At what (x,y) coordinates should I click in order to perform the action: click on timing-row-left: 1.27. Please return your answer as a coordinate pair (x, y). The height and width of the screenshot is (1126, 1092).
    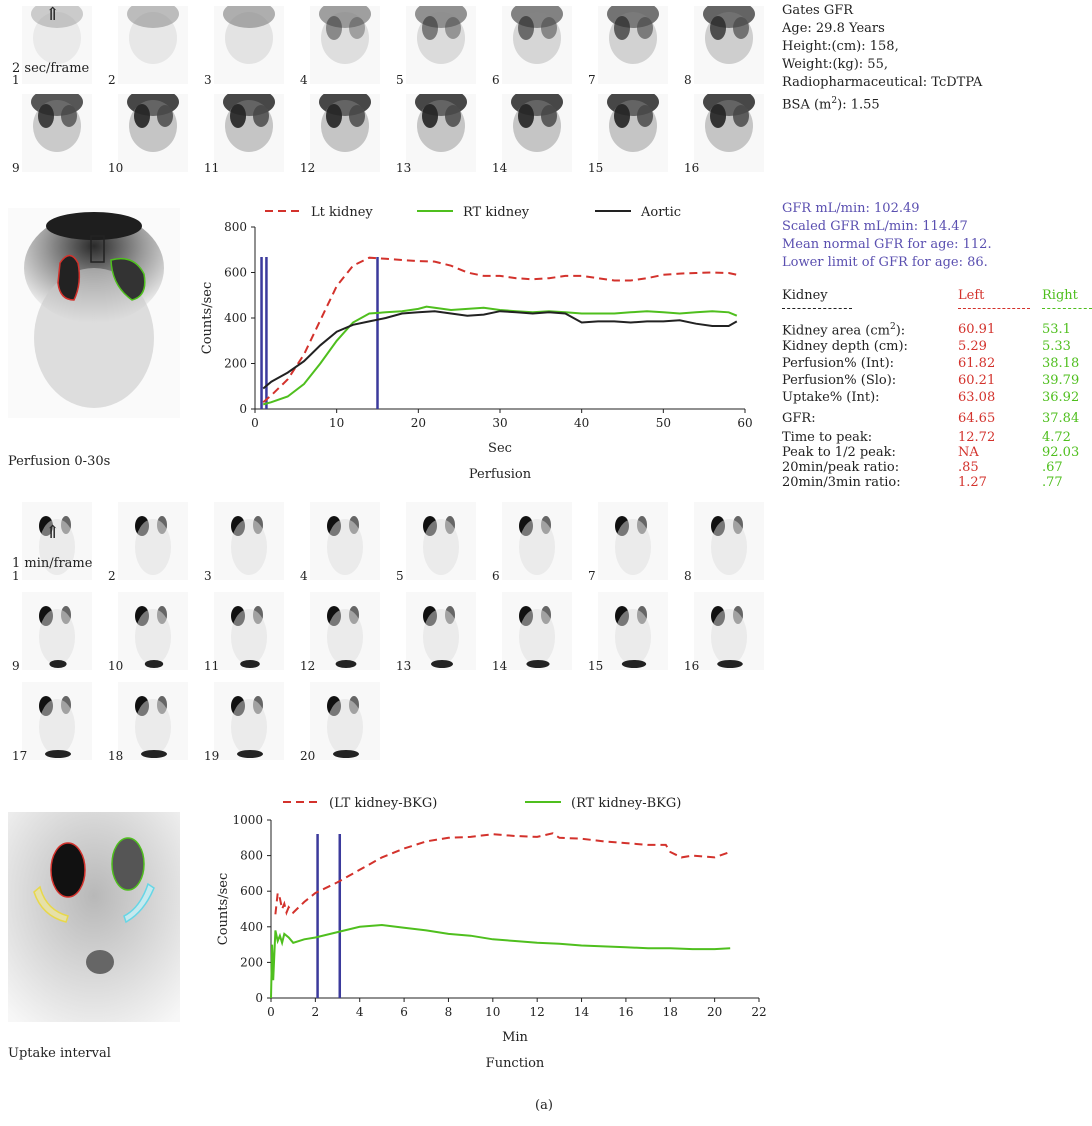
    Looking at the image, I should click on (972, 482).